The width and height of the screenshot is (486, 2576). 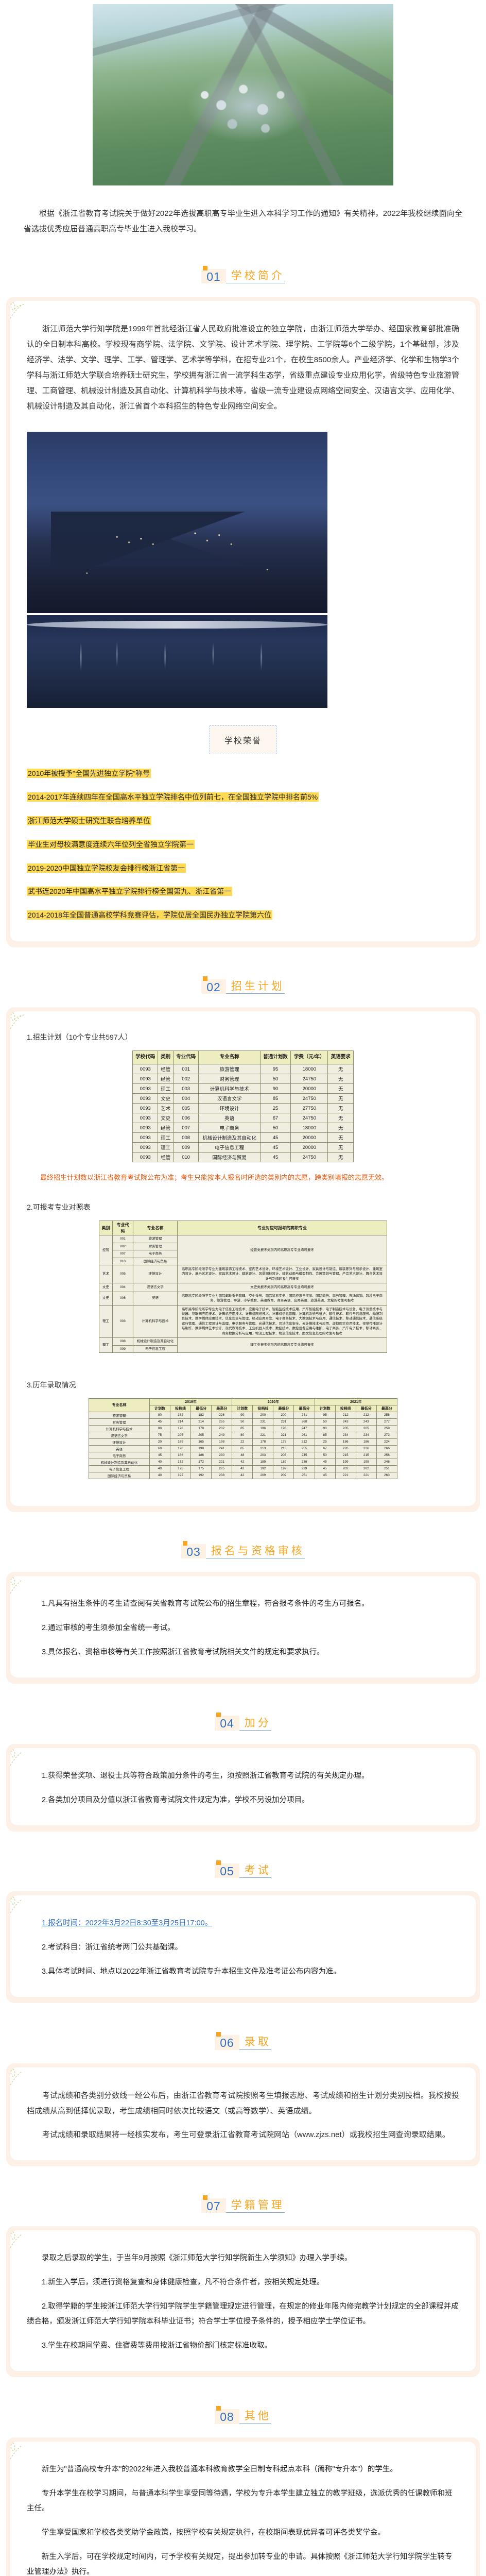 What do you see at coordinates (155, 1349) in the screenshot?
I see `cell-major-name: 电子信息工程` at bounding box center [155, 1349].